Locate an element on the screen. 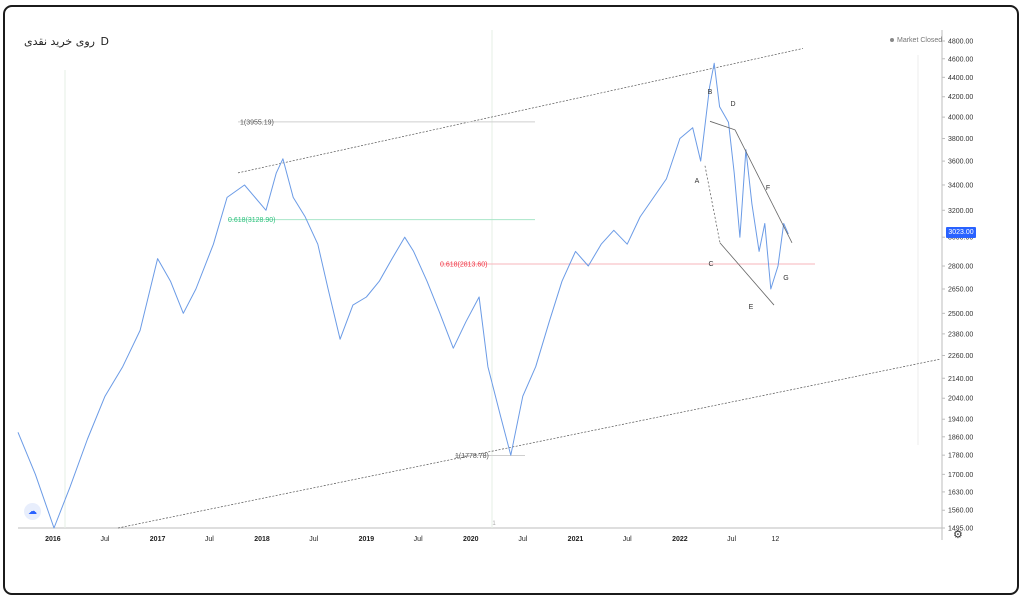  y-tick-label-20: 1700.00 is located at coordinates (960, 475).